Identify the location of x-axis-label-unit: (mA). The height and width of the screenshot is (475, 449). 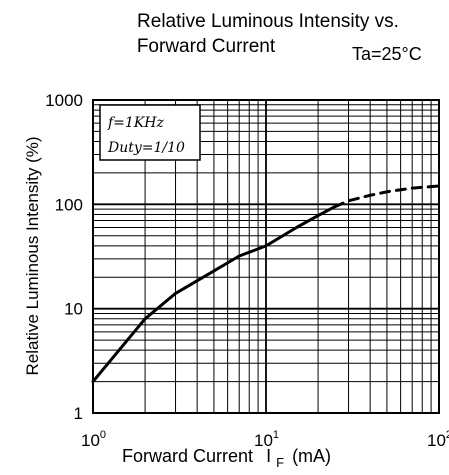
(311, 456).